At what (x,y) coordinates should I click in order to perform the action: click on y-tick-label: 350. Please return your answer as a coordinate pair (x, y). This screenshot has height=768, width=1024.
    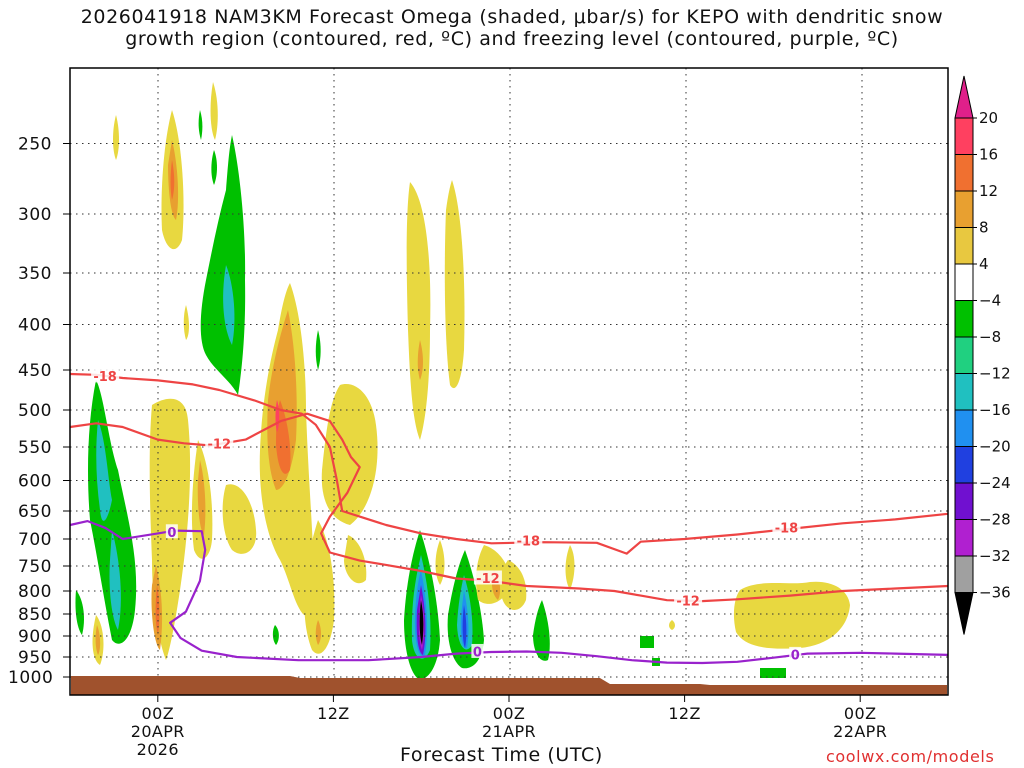
    Looking at the image, I should click on (35, 274).